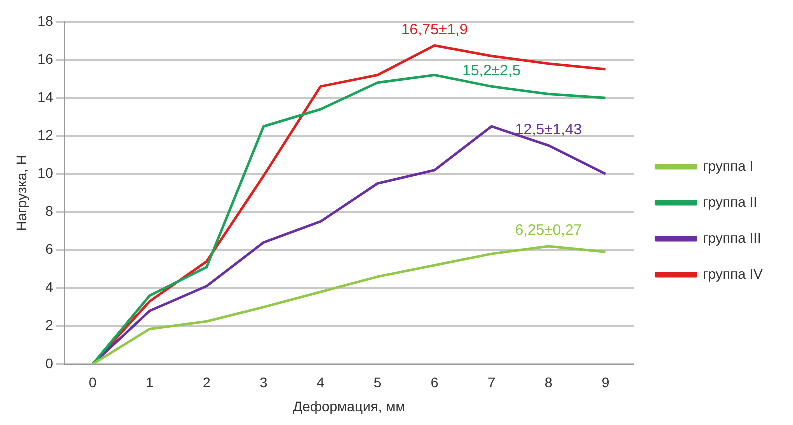 The image size is (793, 425). Describe the element at coordinates (730, 202) in the screenshot. I see `legend-label: группа II` at that location.